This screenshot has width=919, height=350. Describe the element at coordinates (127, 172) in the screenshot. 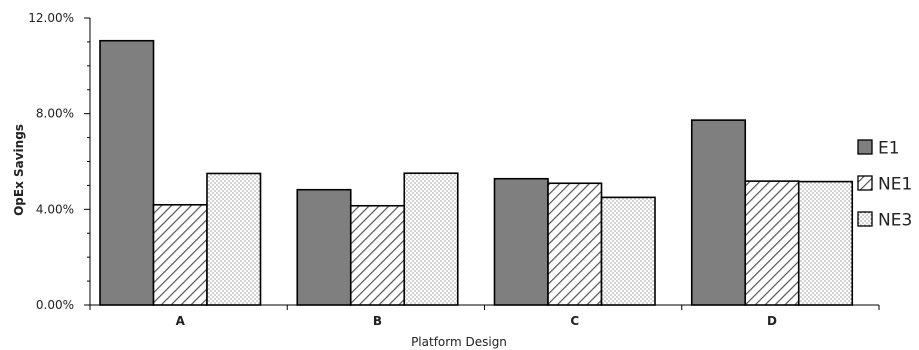

I see `bar-e1-a` at that location.